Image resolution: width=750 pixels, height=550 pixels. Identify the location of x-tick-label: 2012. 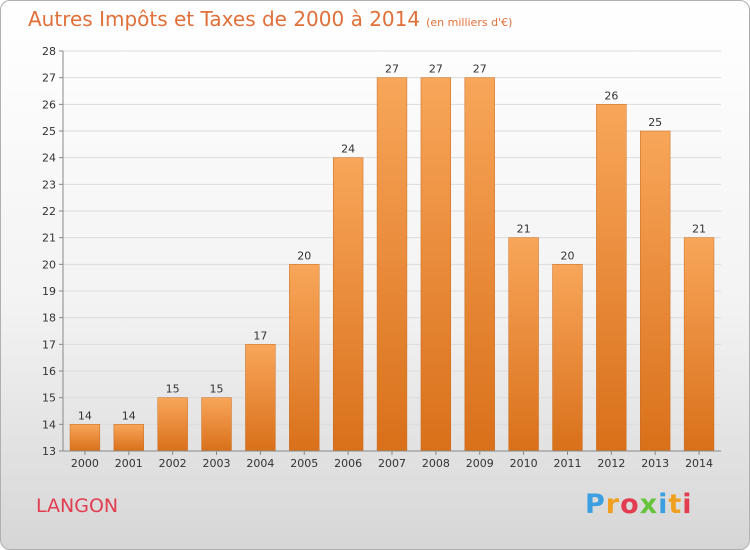
(611, 463).